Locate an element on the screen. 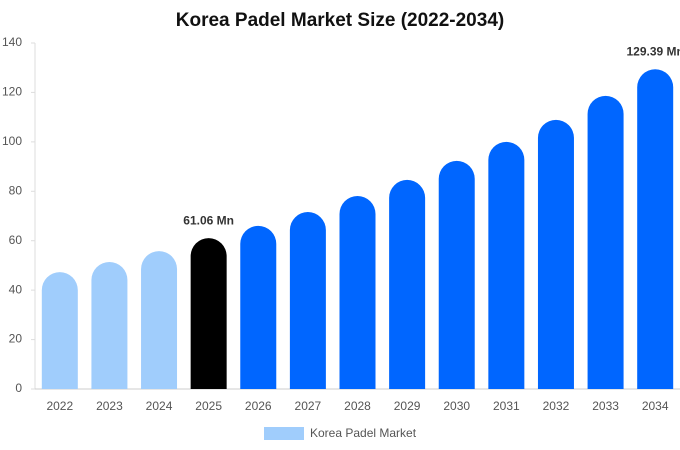 This screenshot has height=450, width=680. value-label: 61.06 Mn is located at coordinates (208, 220).